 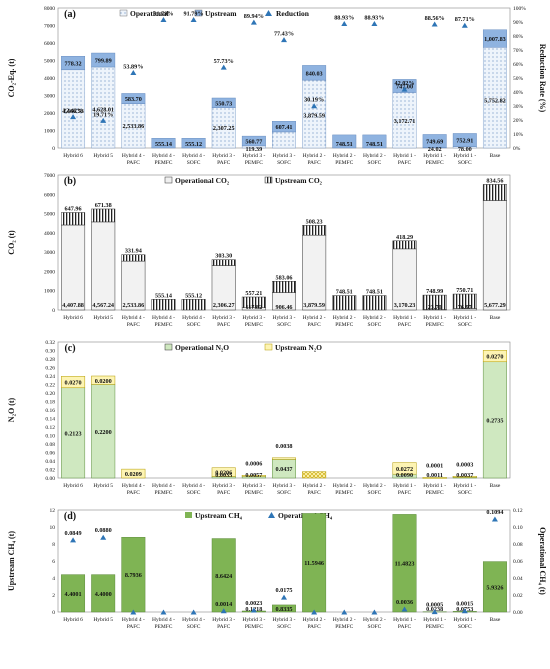 What do you see at coordinates (49, 292) in the screenshot?
I see `y-tick-label: 1000` at bounding box center [49, 292].